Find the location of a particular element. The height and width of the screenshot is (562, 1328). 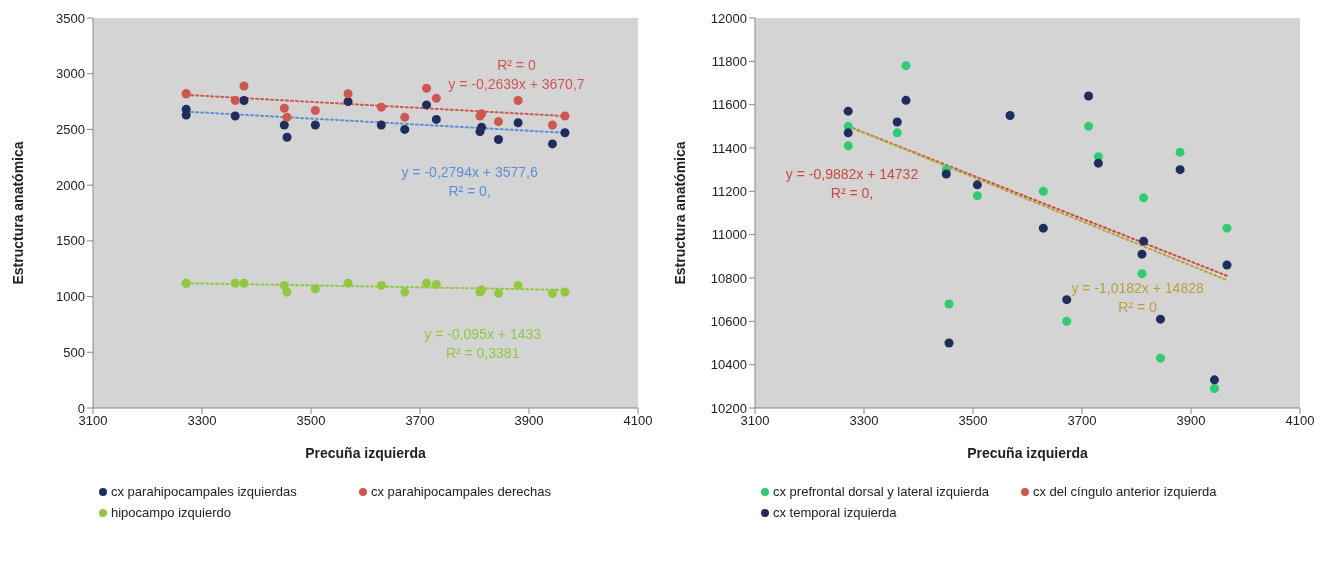

y-tick-label: 10200 is located at coordinates (728, 408).